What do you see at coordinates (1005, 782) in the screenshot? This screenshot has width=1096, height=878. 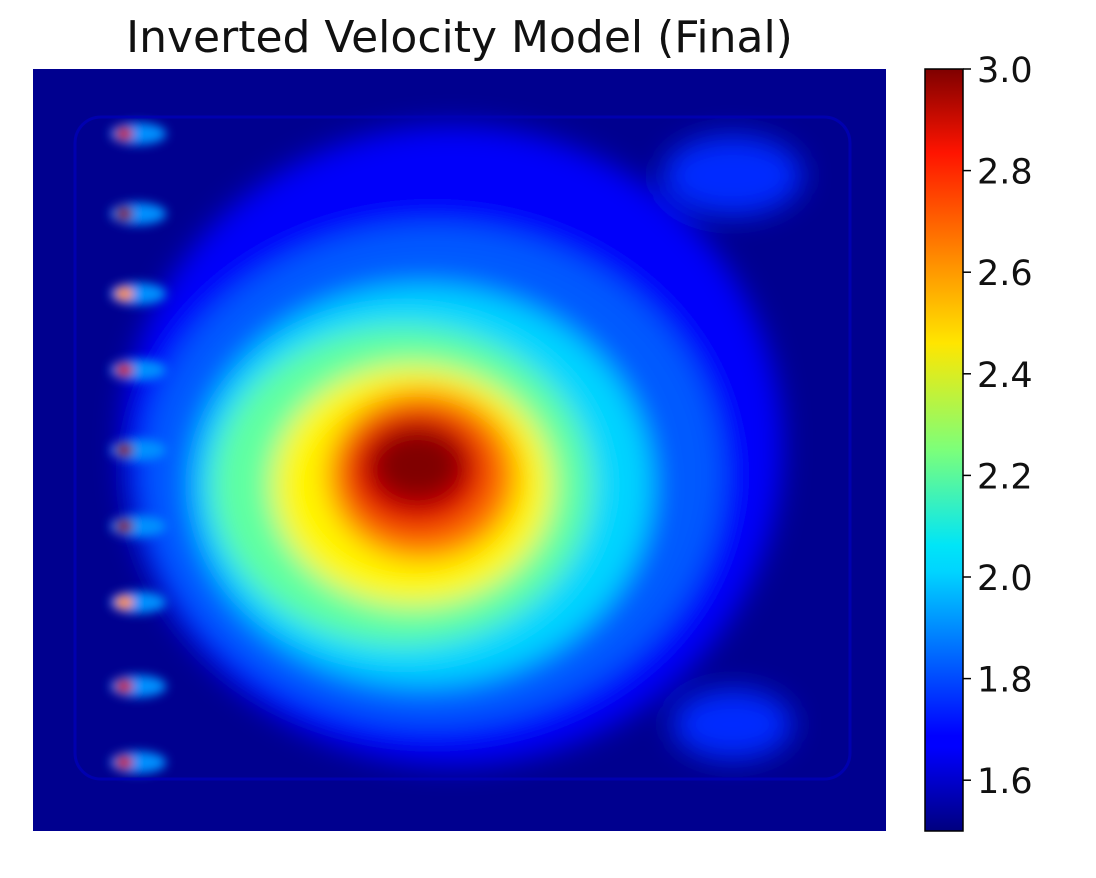 I see `colorbar-tick-label: 1.6` at bounding box center [1005, 782].